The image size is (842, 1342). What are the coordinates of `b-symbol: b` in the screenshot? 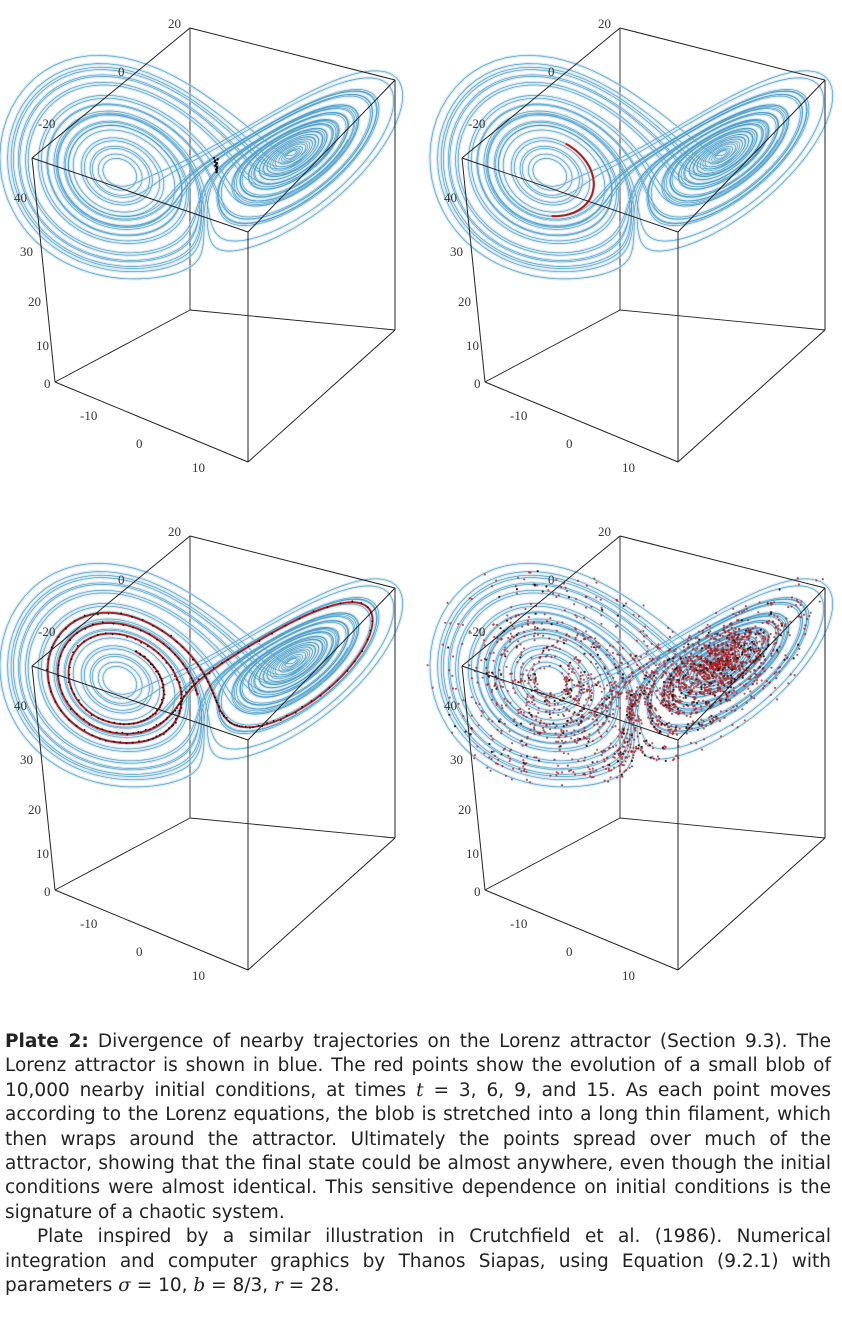 It's located at (199, 1286).